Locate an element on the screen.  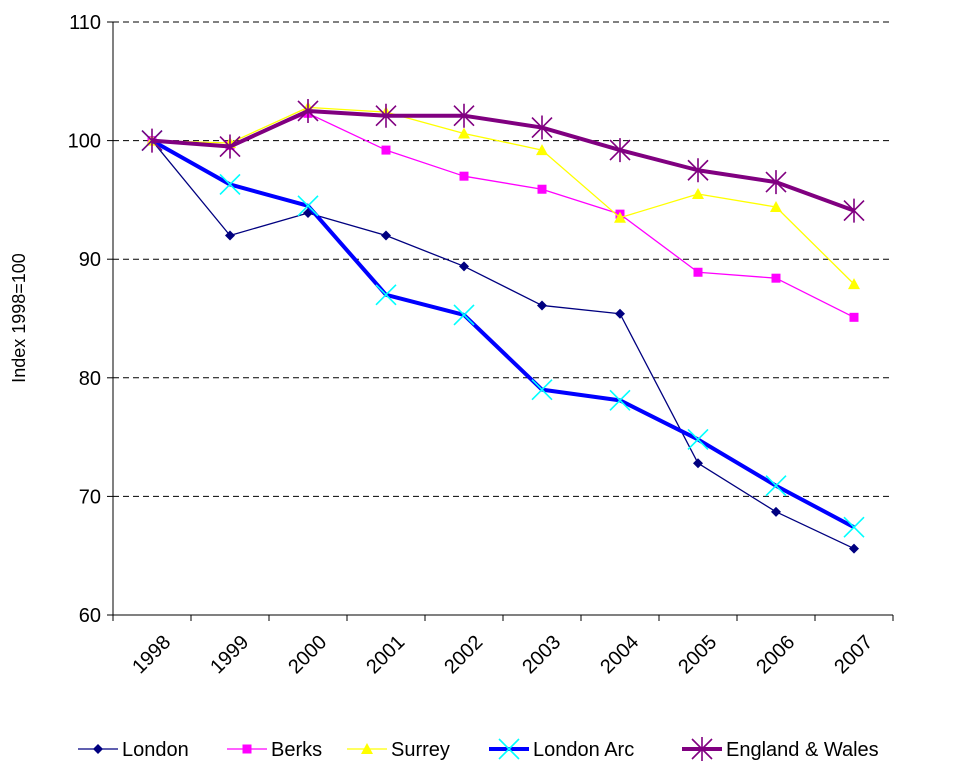
y-tick-label: 90 is located at coordinates (90, 260).